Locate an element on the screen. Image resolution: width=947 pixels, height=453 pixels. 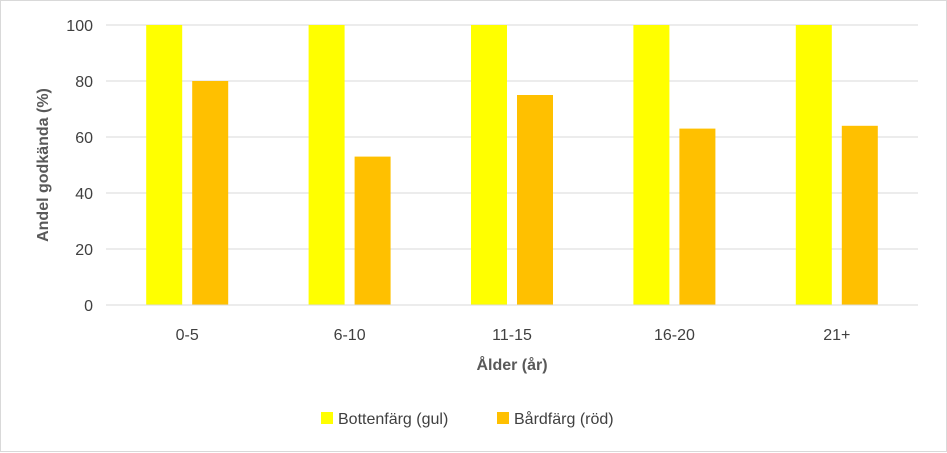
y-tick-label: 80 is located at coordinates (84, 82).